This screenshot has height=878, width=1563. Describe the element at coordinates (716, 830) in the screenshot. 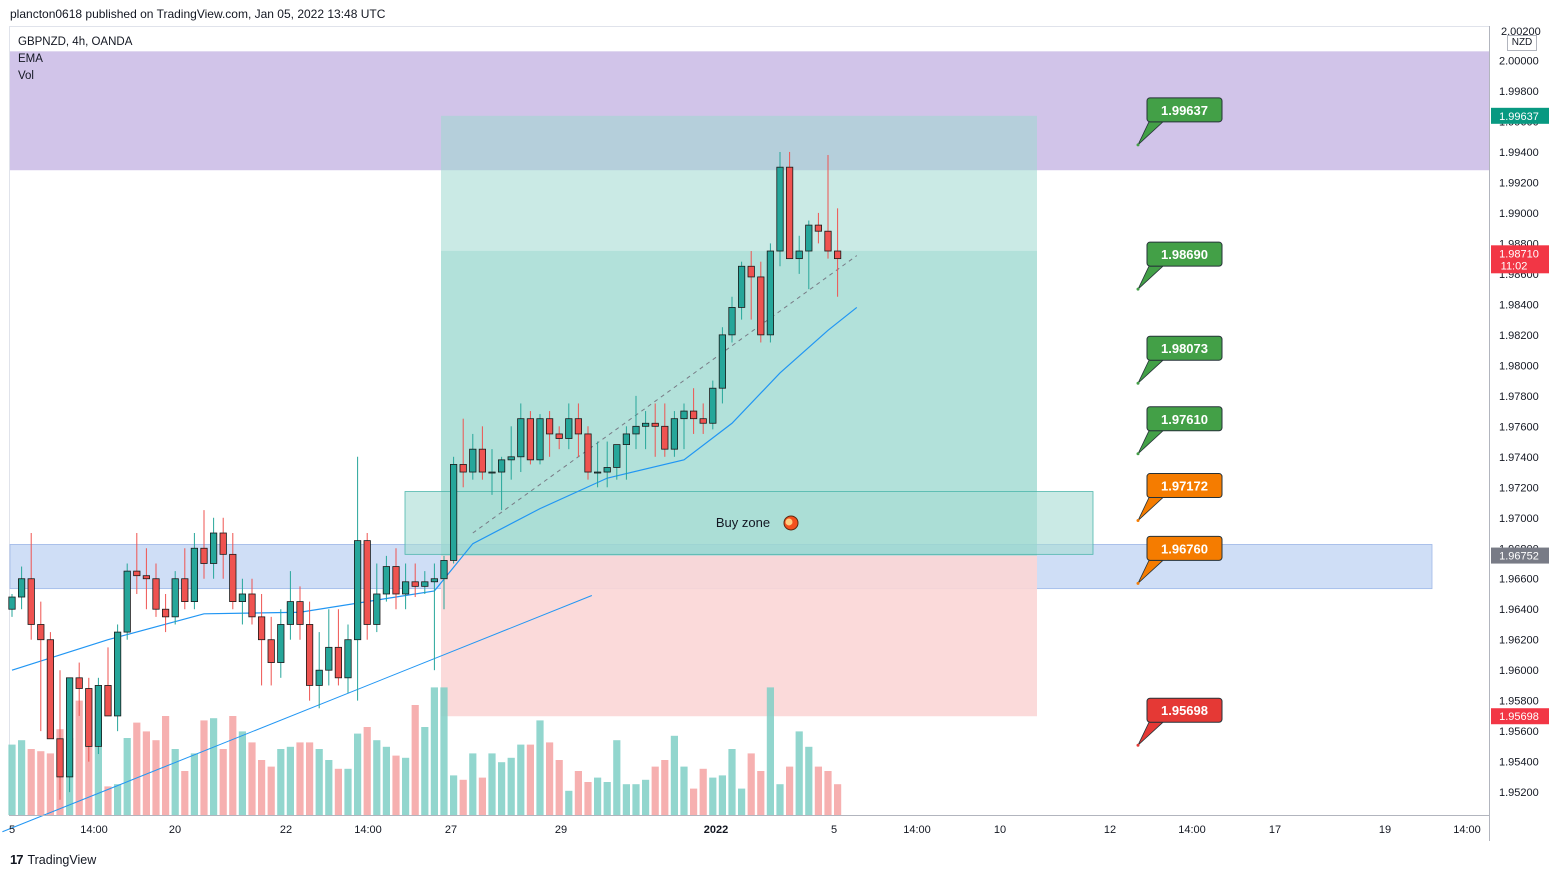

I see `time-tick: 2022` at that location.